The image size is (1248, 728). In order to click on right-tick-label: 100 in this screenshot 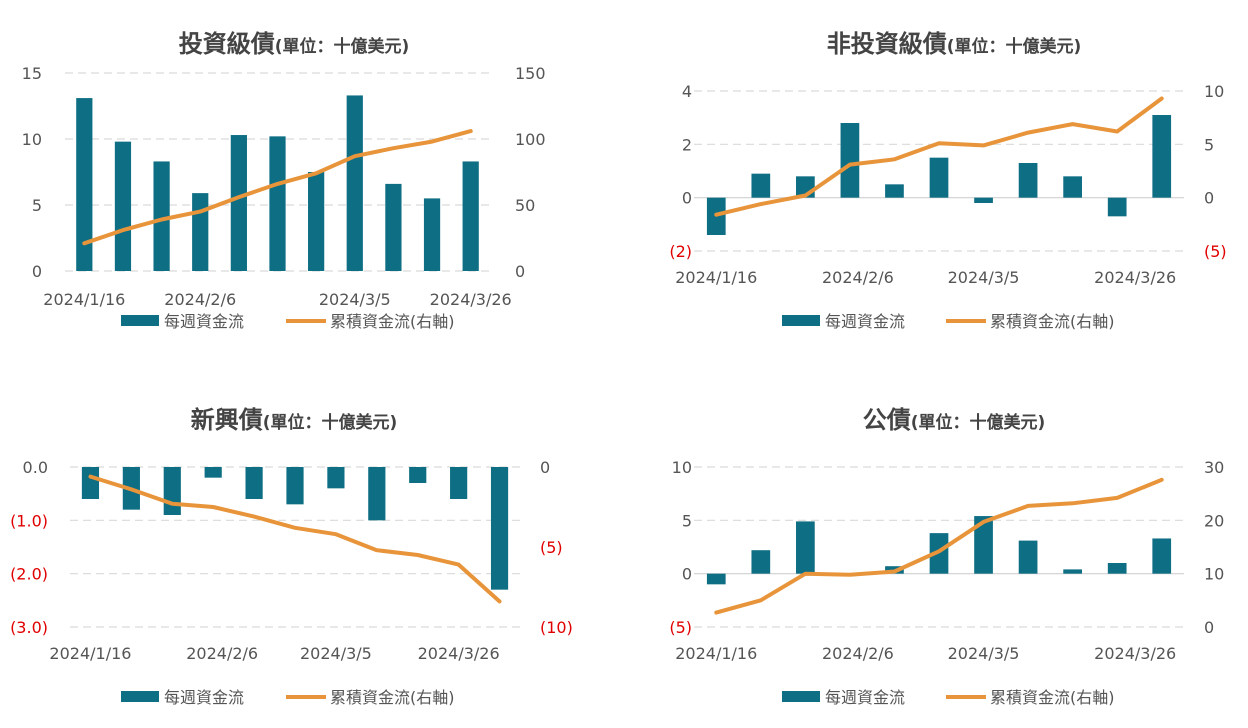, I will do `click(530, 139)`.